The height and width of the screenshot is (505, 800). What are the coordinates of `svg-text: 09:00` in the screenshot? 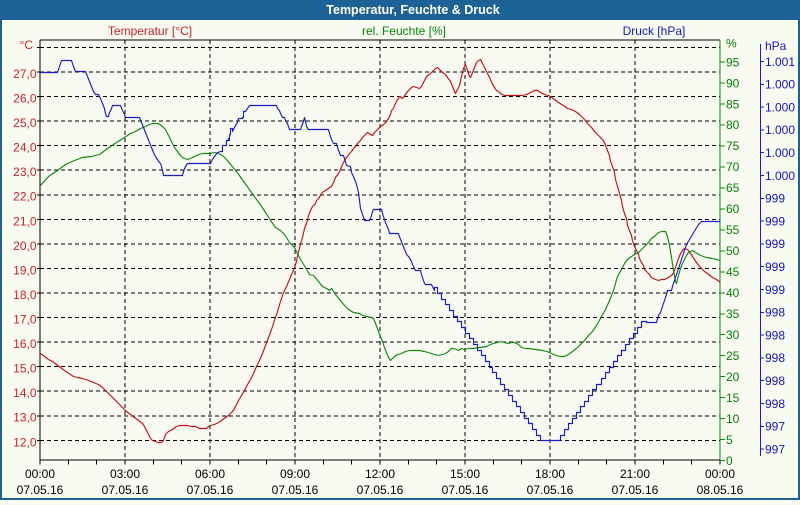 It's located at (295, 474).